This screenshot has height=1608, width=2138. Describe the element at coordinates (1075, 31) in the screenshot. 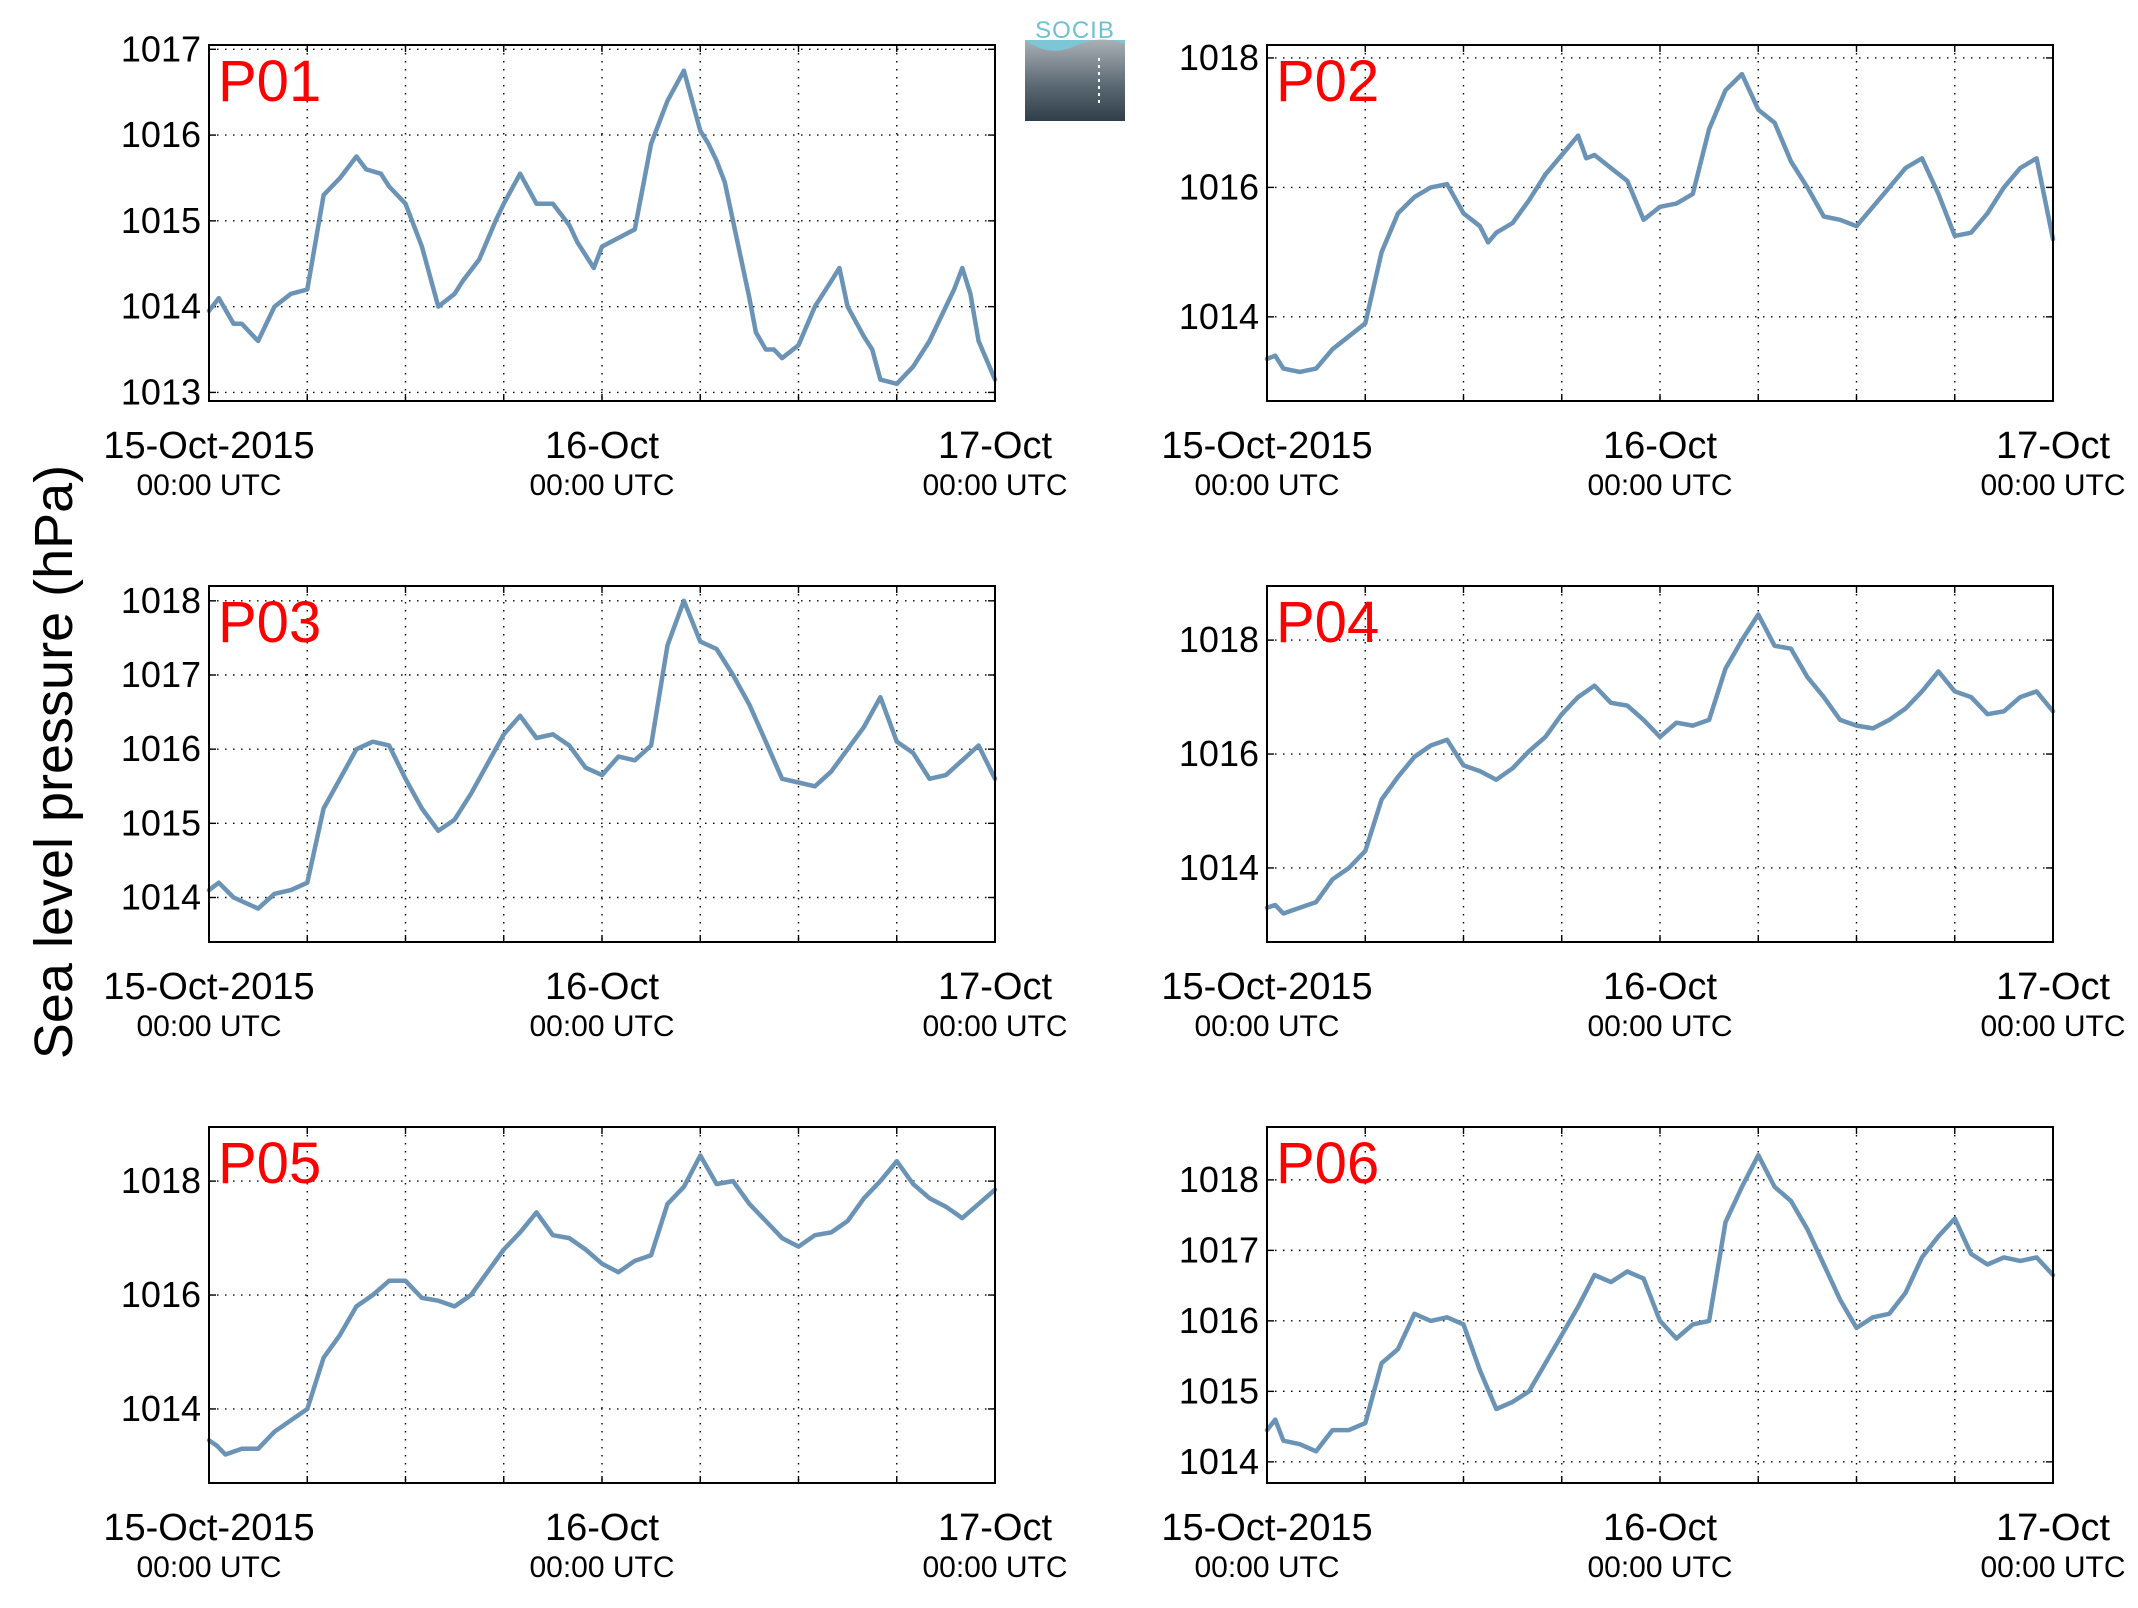

I see `socib-logo-text: SOCIB` at that location.